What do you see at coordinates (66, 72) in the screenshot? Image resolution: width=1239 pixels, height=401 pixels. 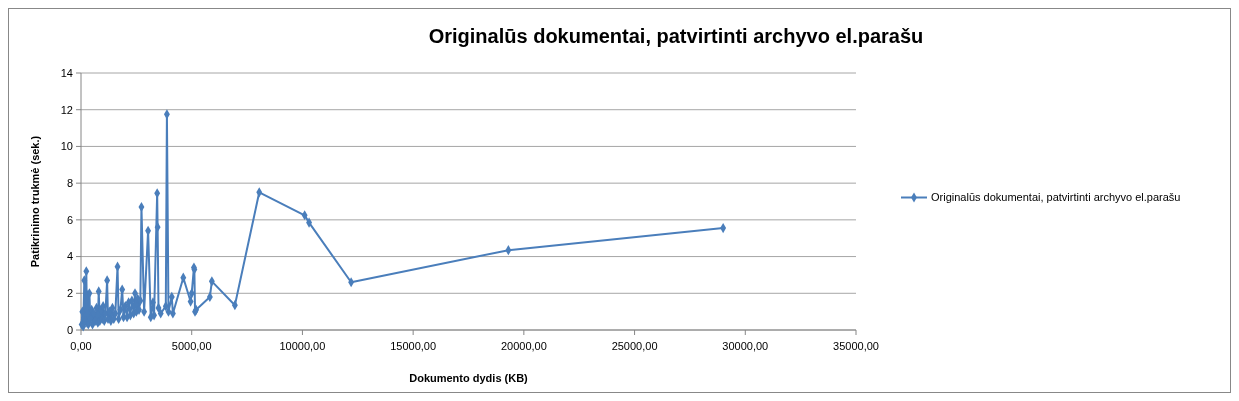 I see `y-tick-label: 14` at bounding box center [66, 72].